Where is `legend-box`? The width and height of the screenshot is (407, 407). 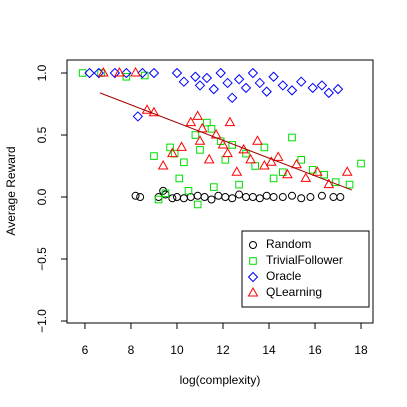
legend-box is located at coordinates (305, 269).